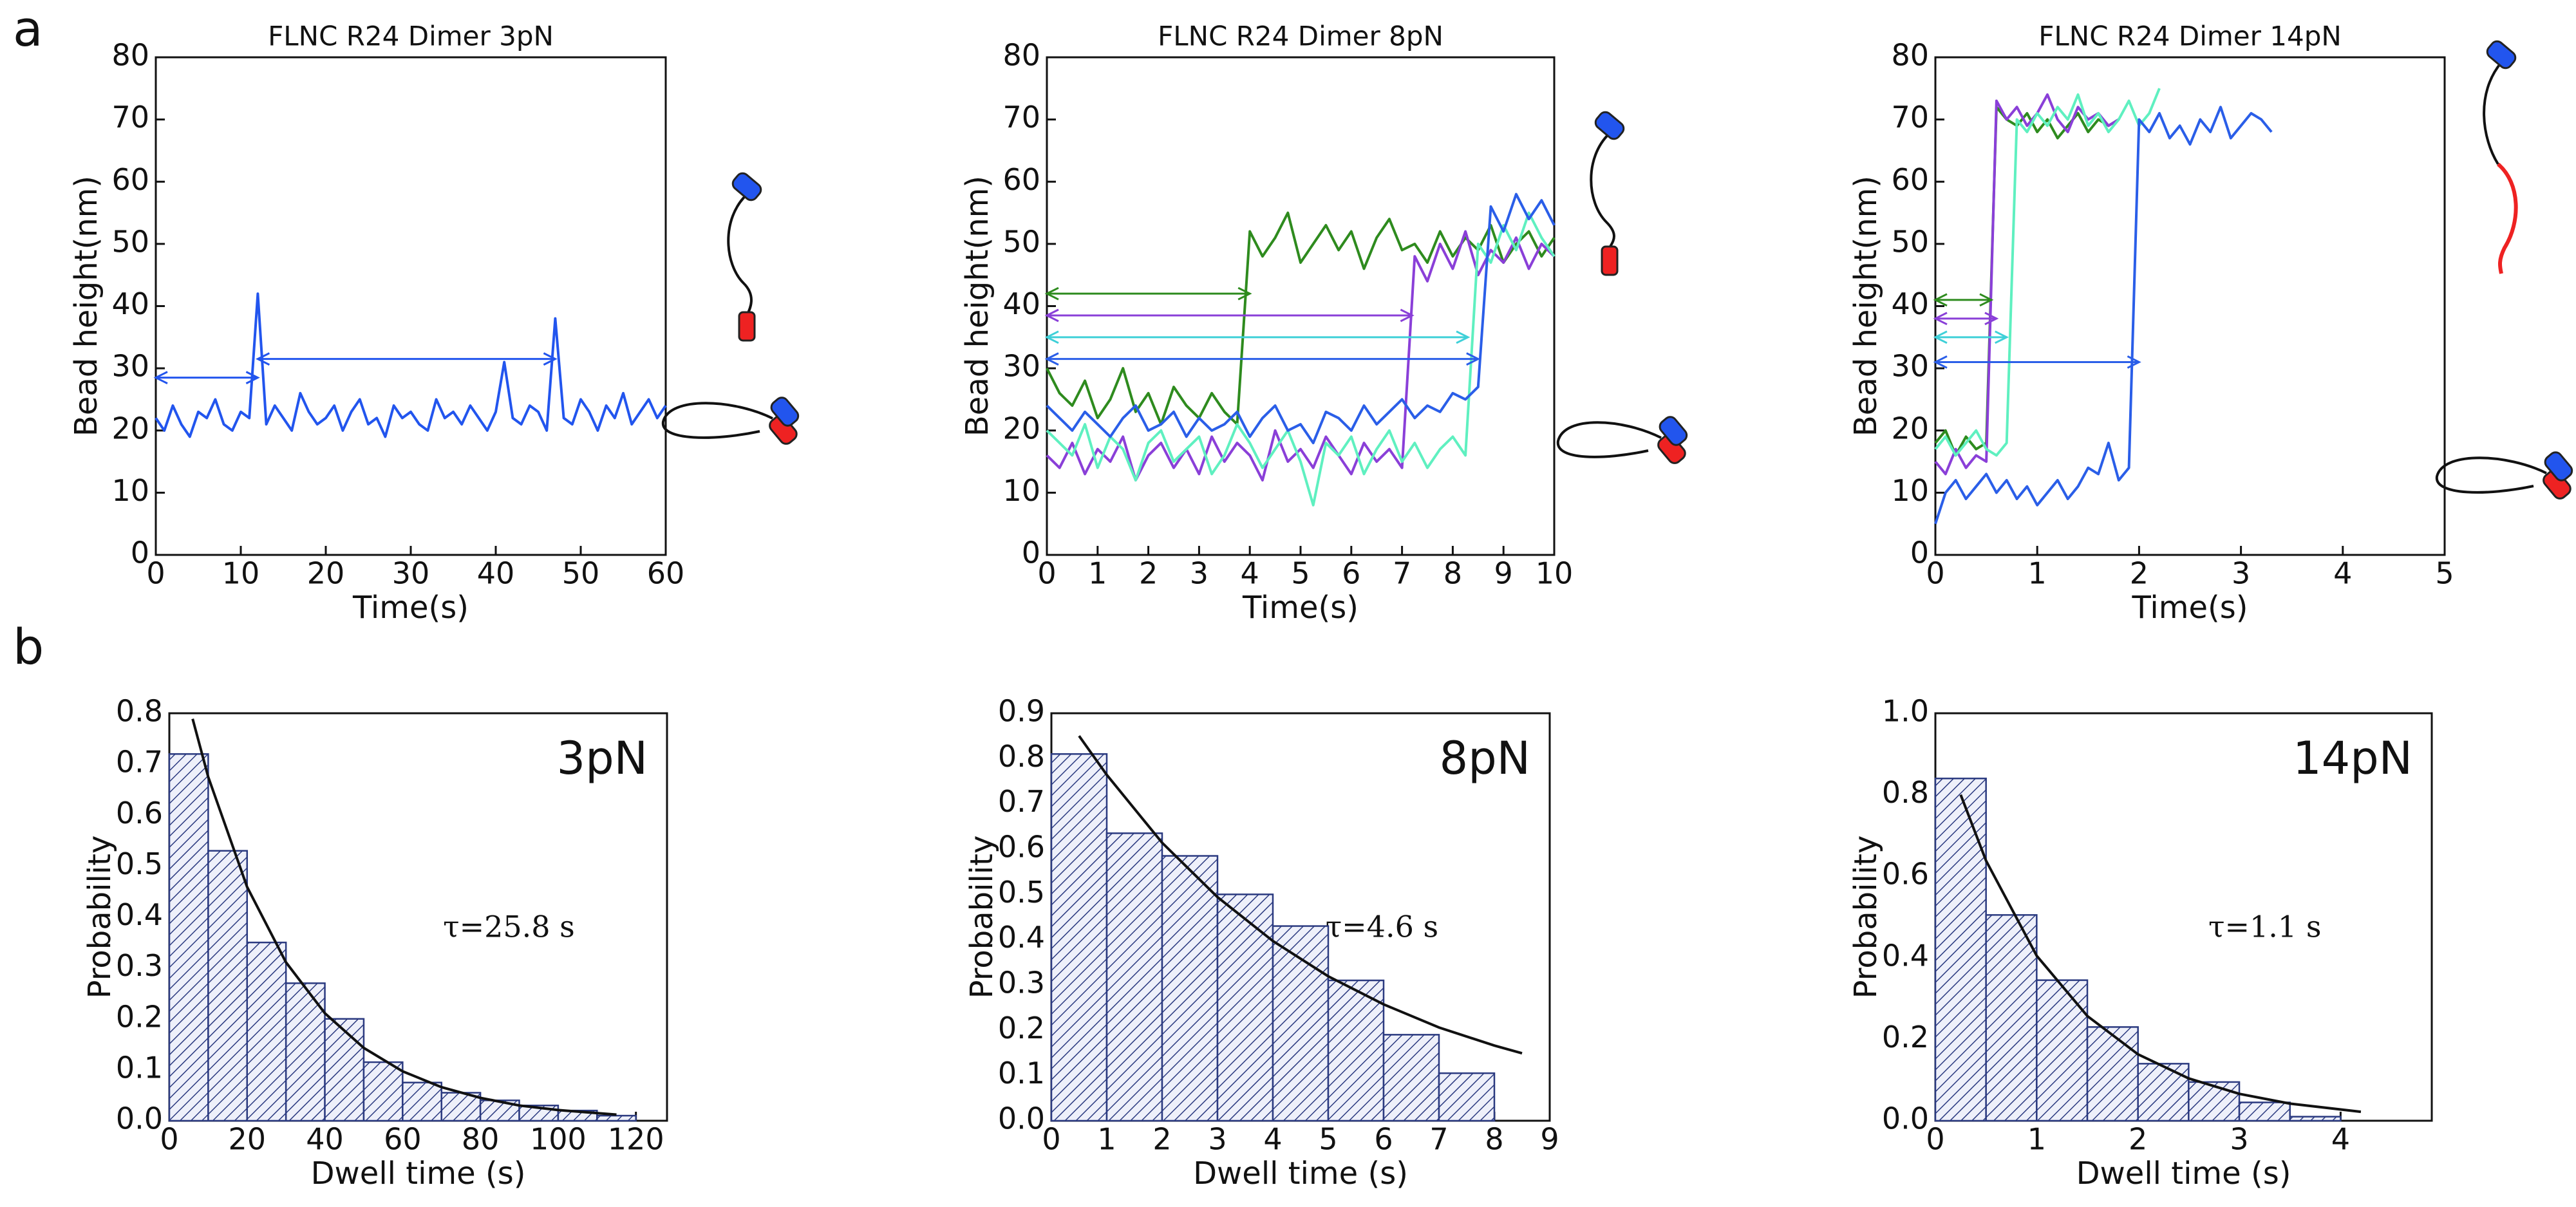 The image size is (2576, 1207). Describe the element at coordinates (1382, 926) in the screenshot. I see `fit-annotation: τ=4.6 s` at that location.